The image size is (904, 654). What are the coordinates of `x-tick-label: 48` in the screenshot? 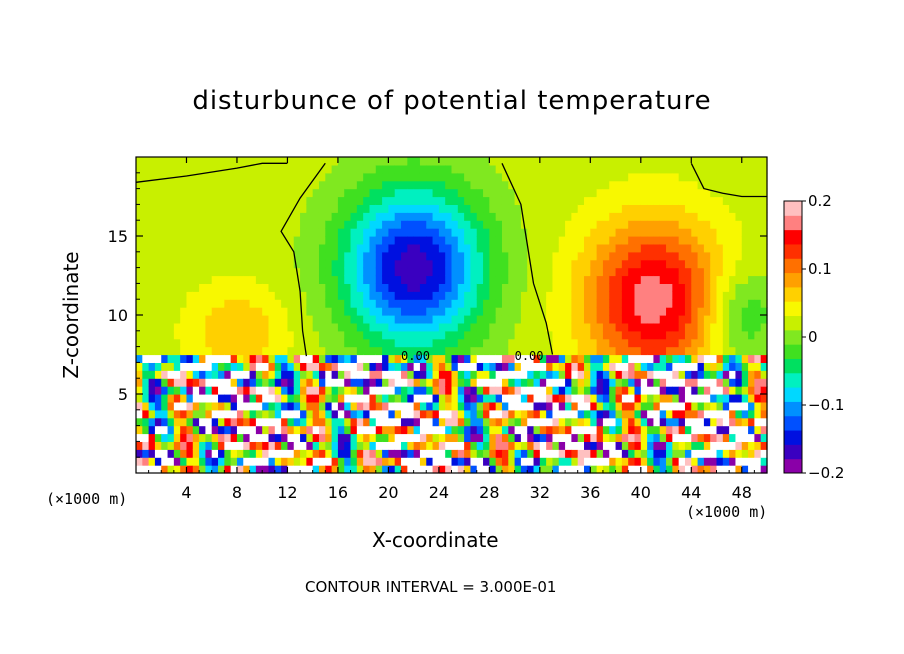 It's located at (742, 492).